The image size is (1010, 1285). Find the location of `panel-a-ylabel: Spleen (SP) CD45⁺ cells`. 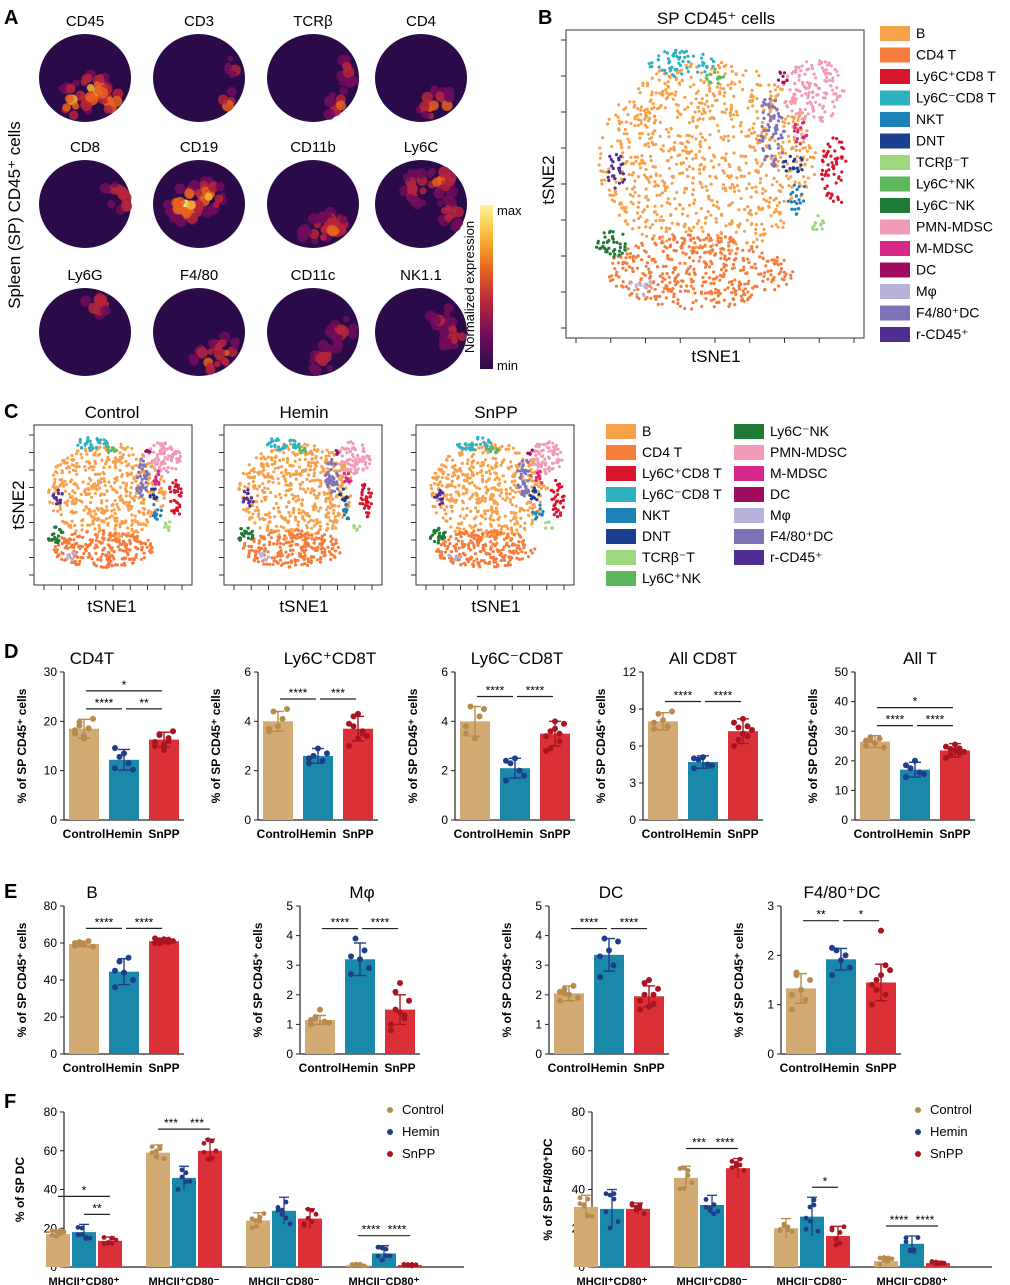

panel-a-ylabel: Spleen (SP) CD45⁺ cells is located at coordinates (14, 215).